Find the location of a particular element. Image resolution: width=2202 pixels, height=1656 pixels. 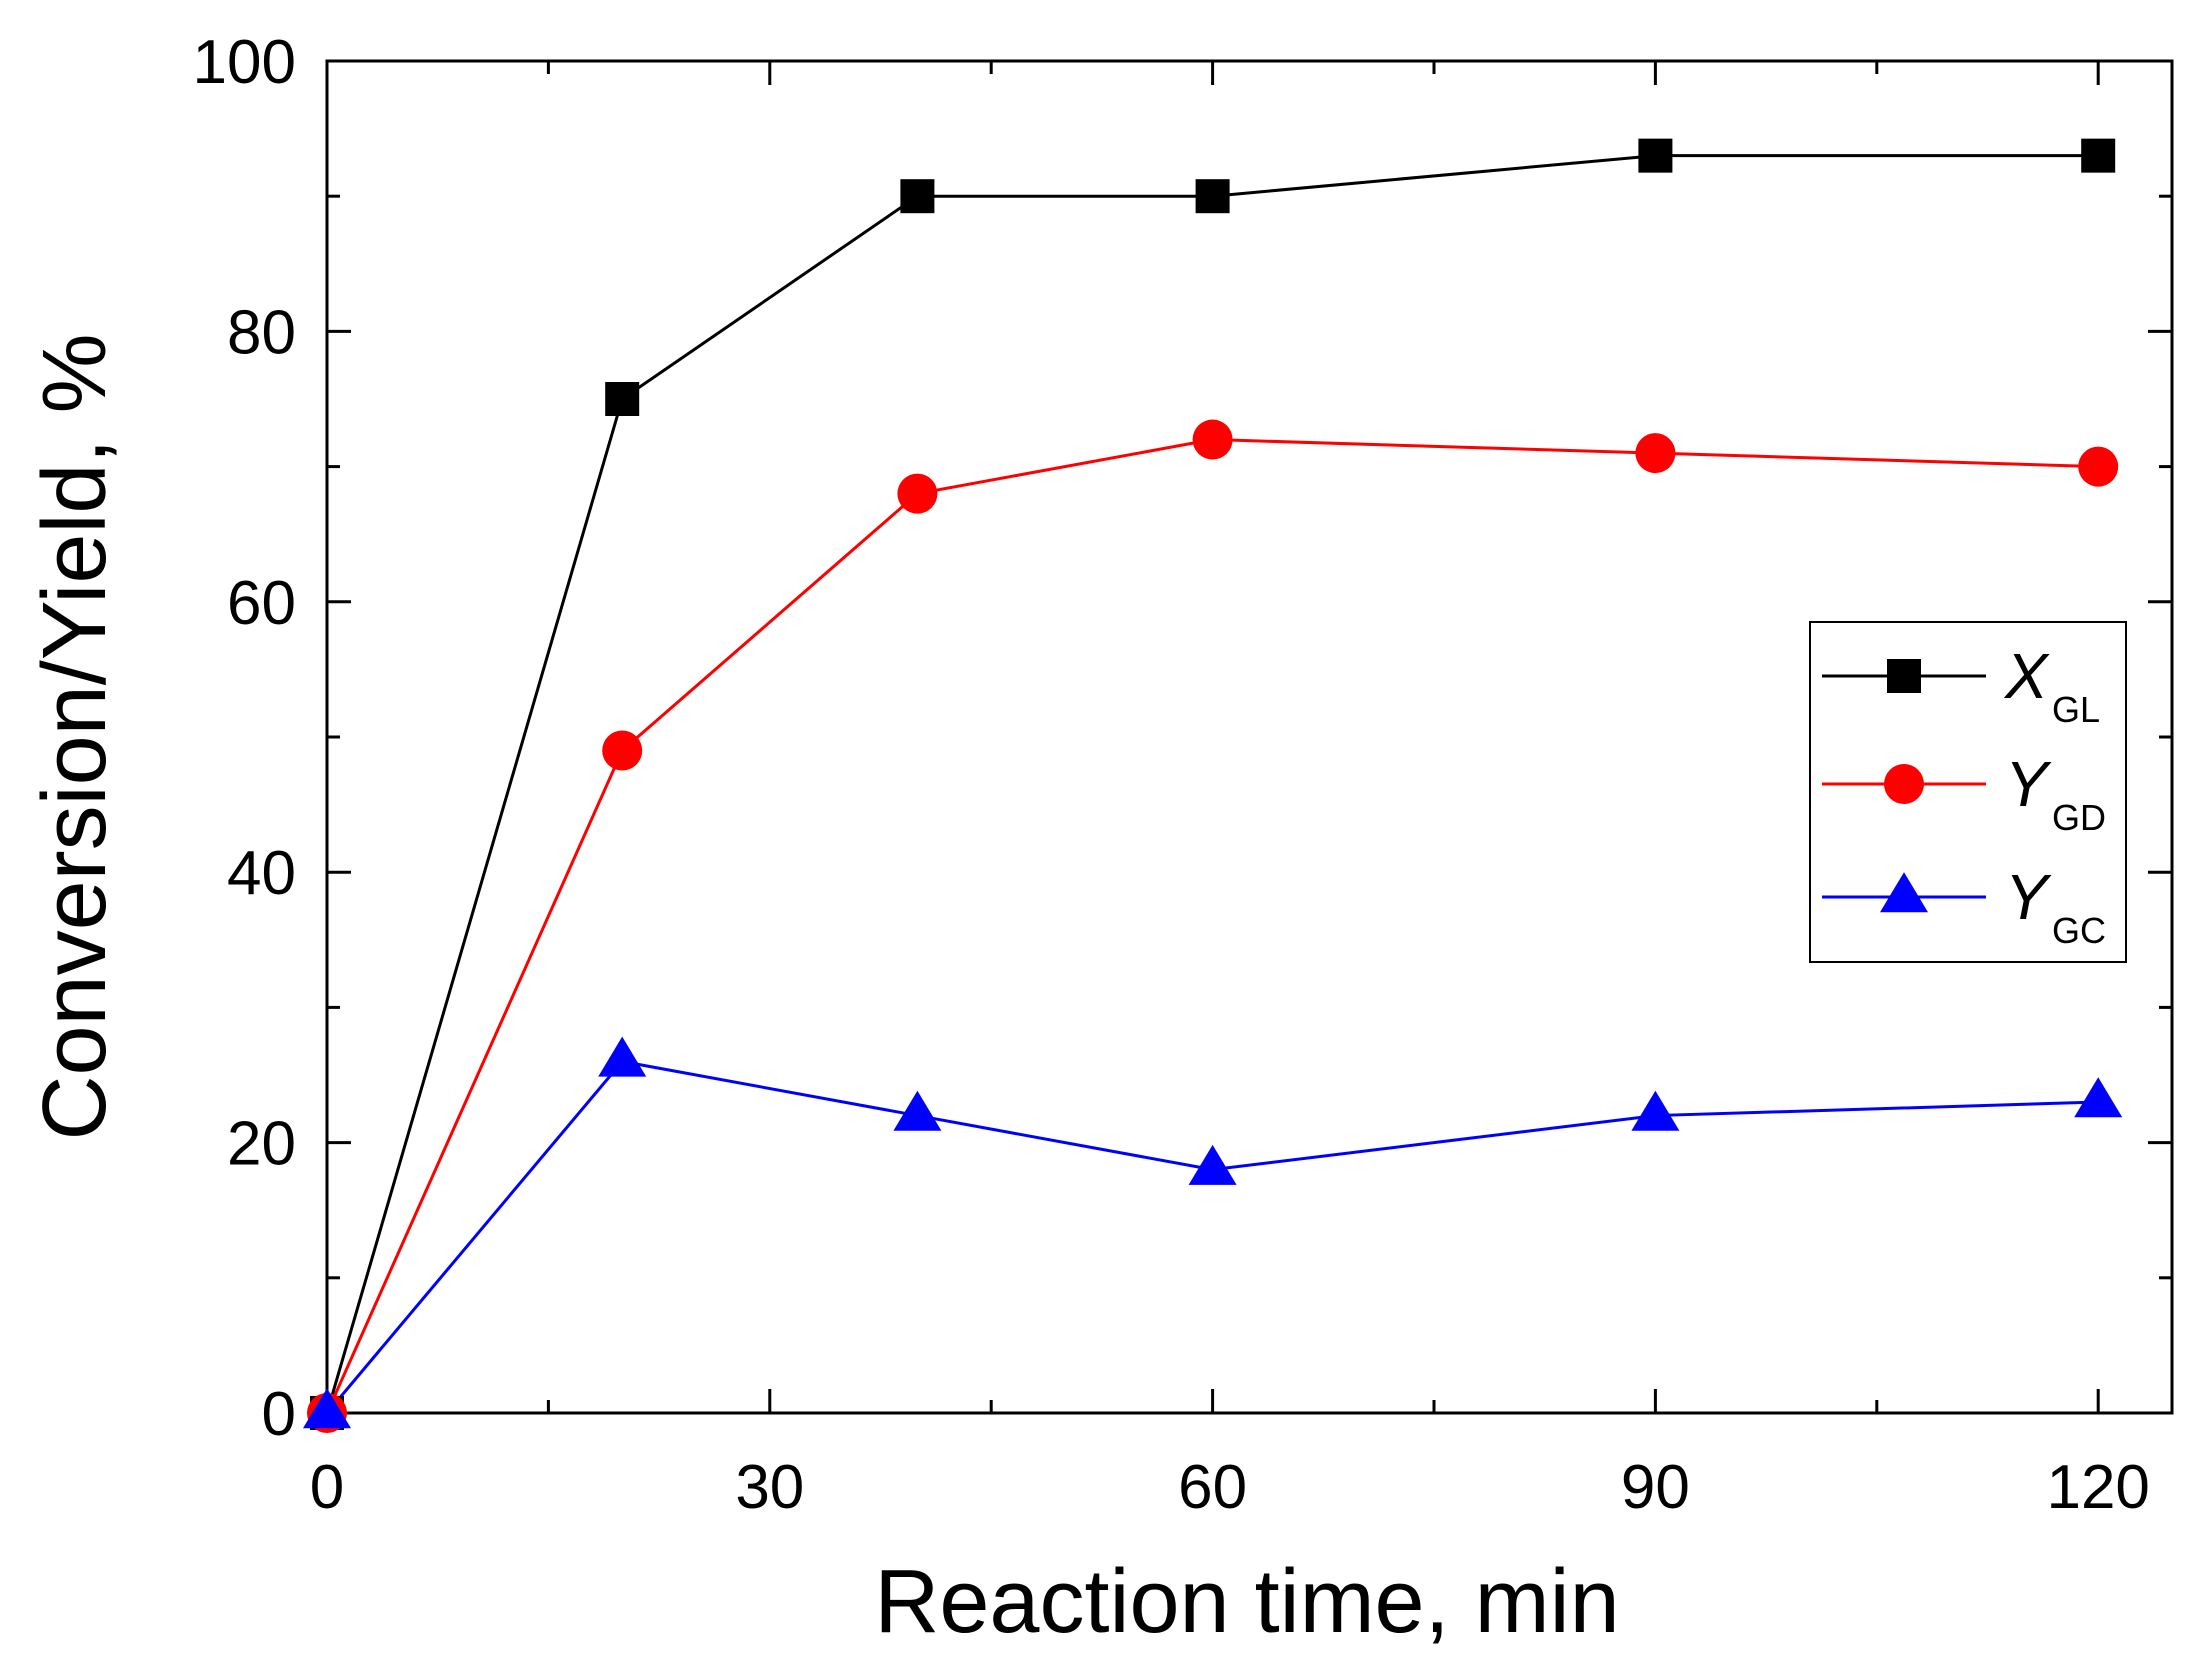

y-tick-label: 80 is located at coordinates (261, 332).